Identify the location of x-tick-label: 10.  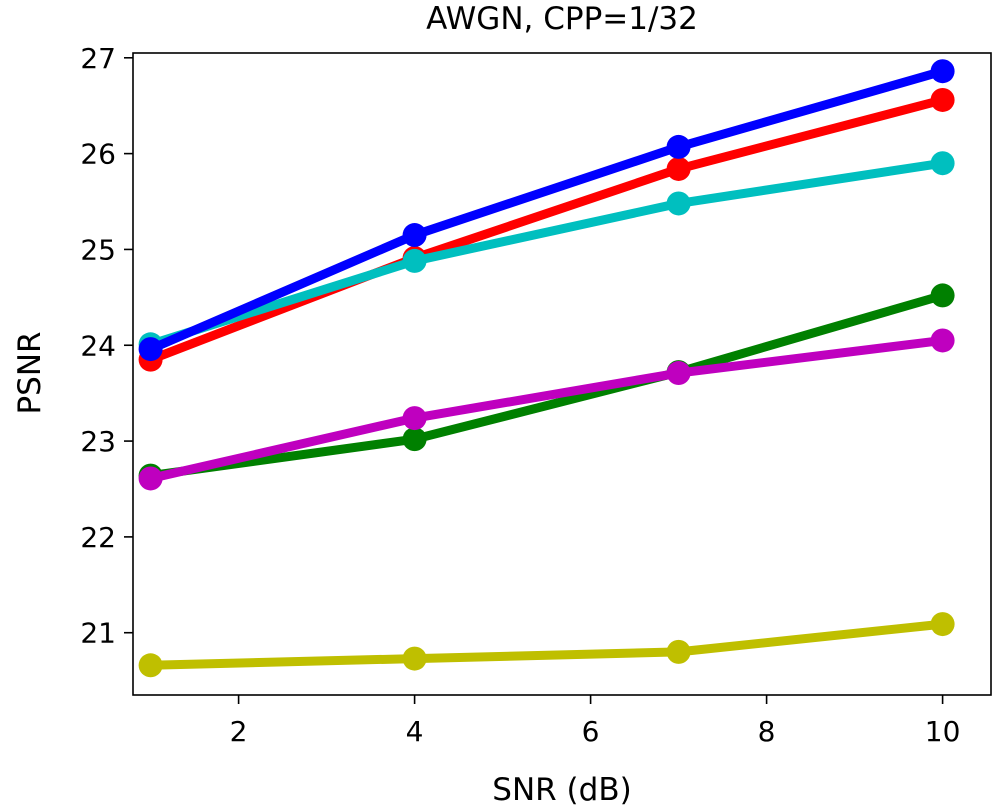
(943, 731).